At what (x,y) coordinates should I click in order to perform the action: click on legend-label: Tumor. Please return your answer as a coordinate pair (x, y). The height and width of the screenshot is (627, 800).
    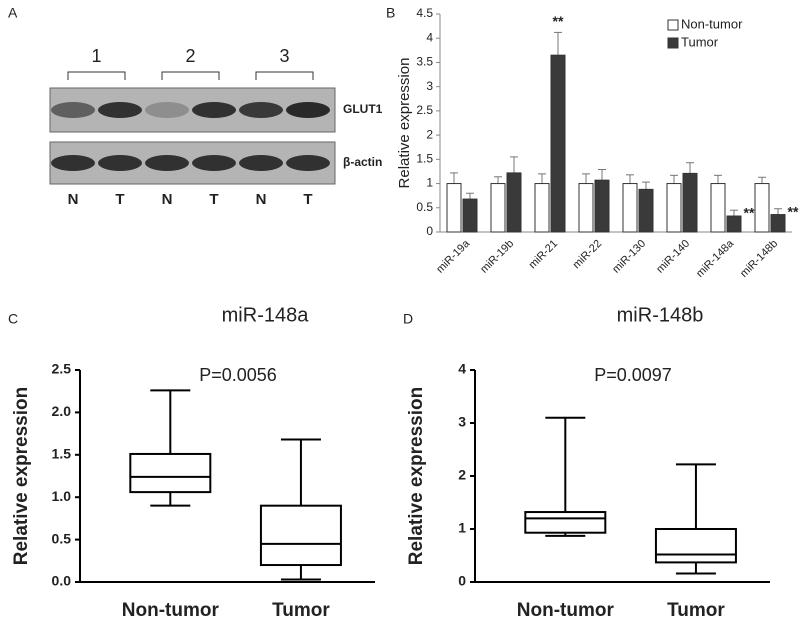
    Looking at the image, I should click on (700, 41).